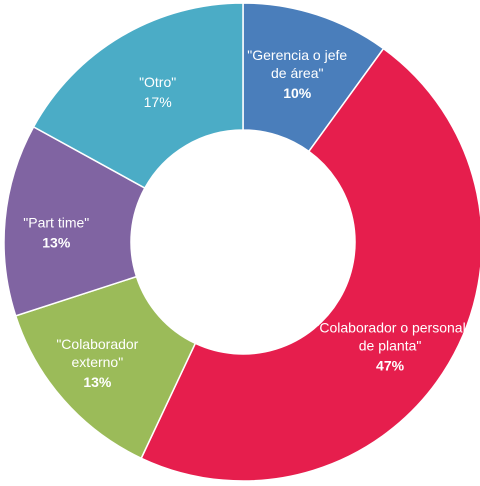 The image size is (480, 486). I want to click on slice-pct-3: 13%, so click(56, 242).